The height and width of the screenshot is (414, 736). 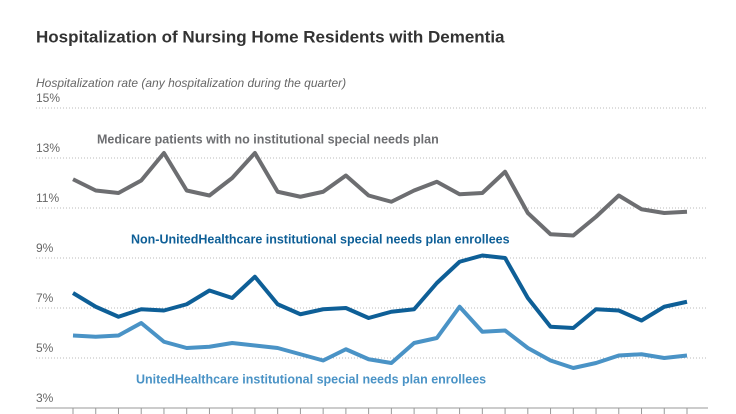 I want to click on y-tick-label: 13%, so click(x=48, y=148).